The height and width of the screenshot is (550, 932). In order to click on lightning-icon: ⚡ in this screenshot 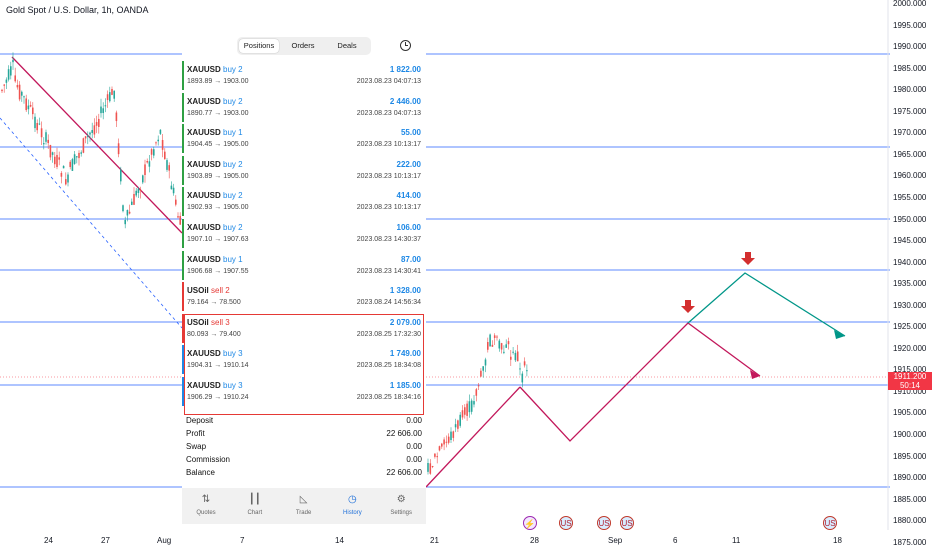, I will do `click(530, 523)`.